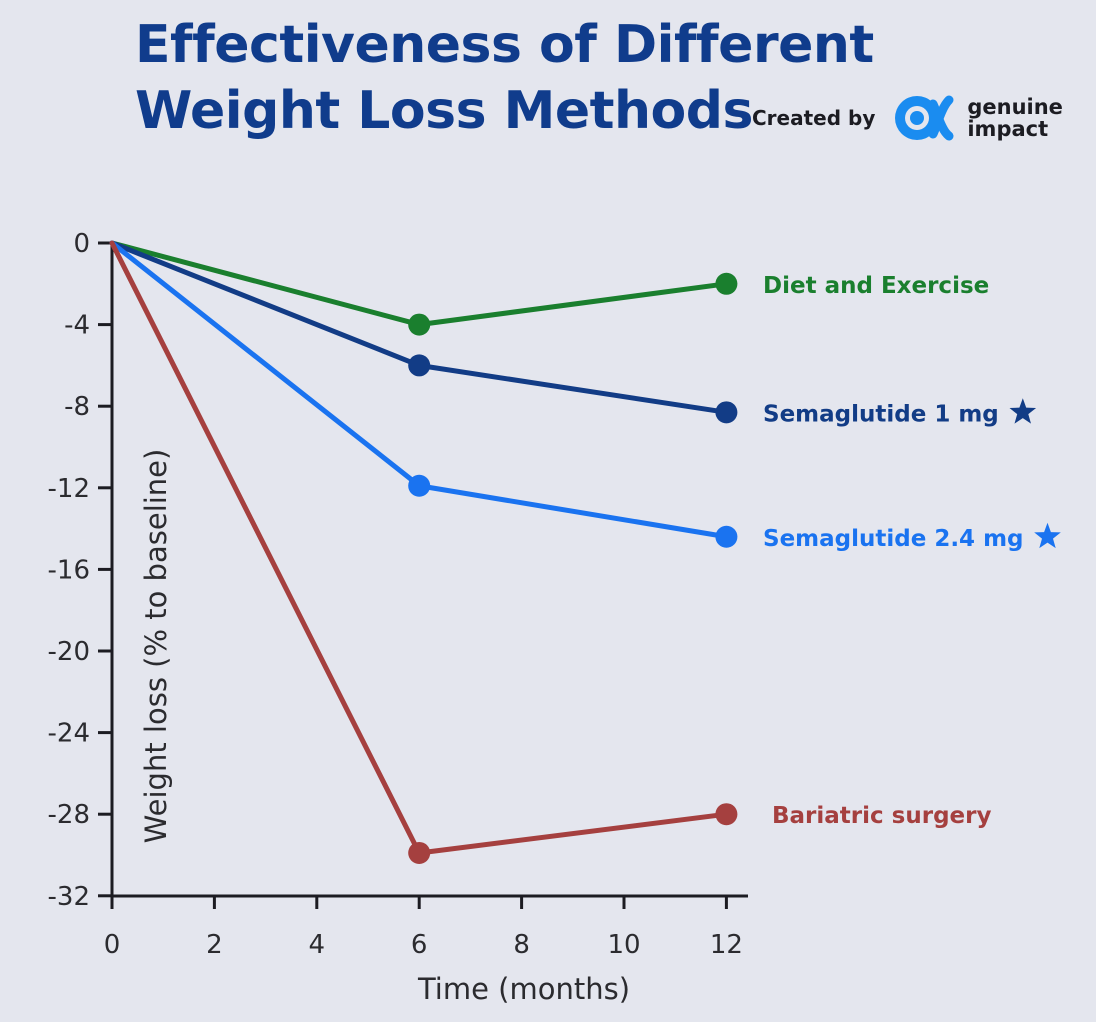 The image size is (1096, 1022). What do you see at coordinates (726, 945) in the screenshot?
I see `x-tick-label: 12` at bounding box center [726, 945].